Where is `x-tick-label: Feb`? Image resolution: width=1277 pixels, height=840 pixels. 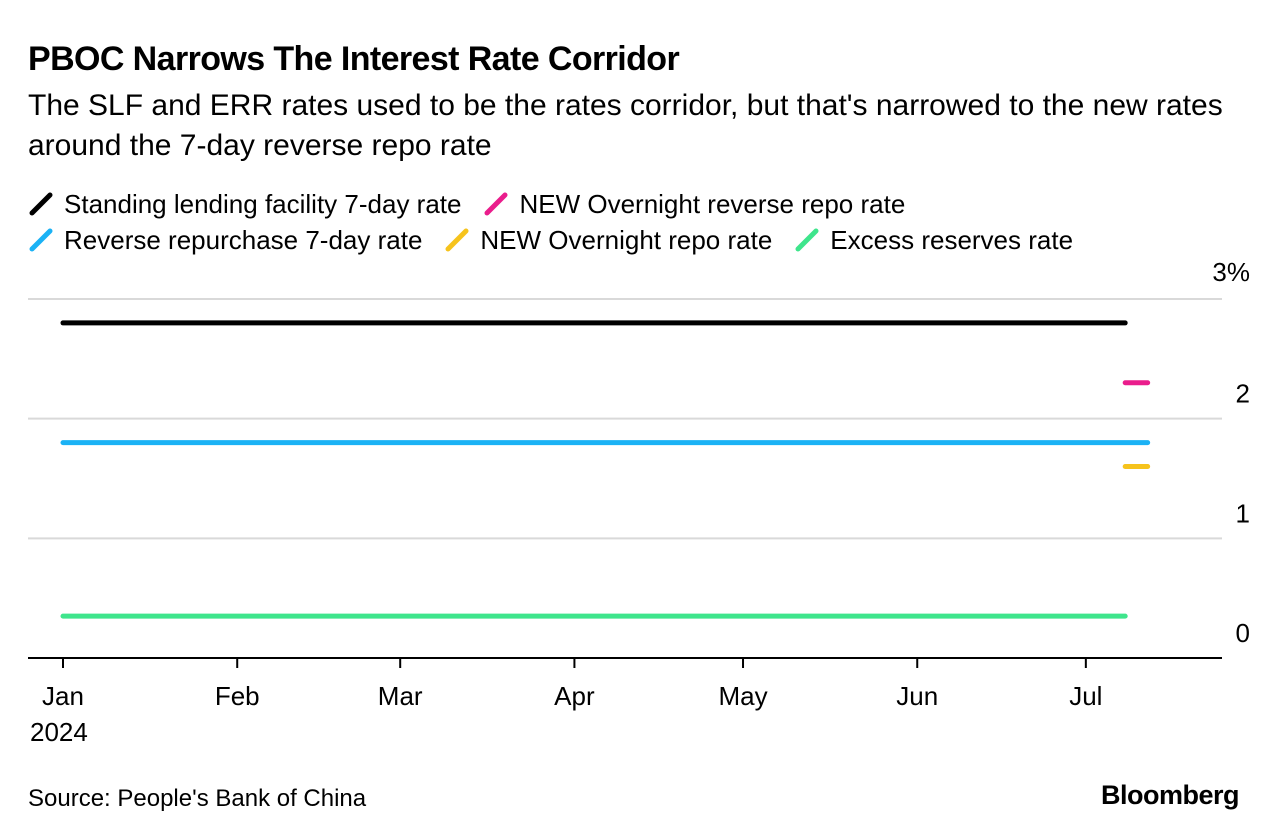
x-tick-label: Feb is located at coordinates (237, 696).